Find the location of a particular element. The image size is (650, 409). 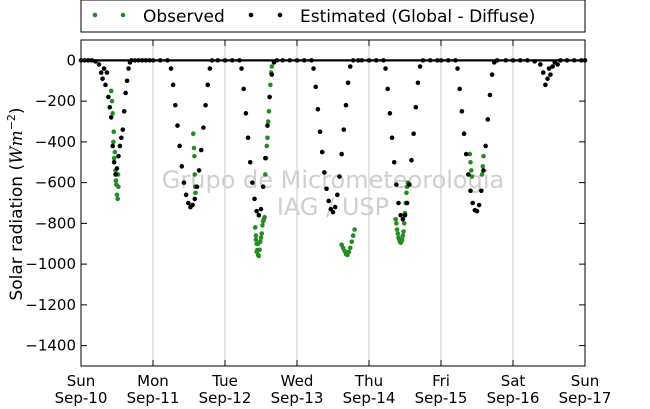

y-tick-label: −400 is located at coordinates (55, 142).